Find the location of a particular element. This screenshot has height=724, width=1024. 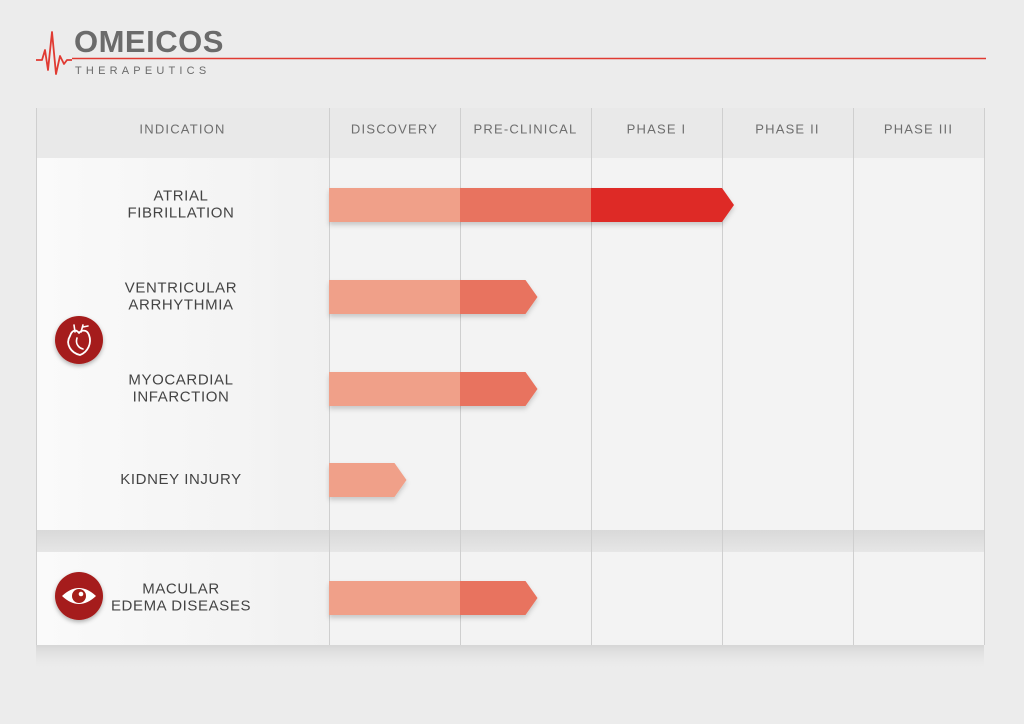

indication-label-line: ARRHYTHMIA is located at coordinates (180, 304).